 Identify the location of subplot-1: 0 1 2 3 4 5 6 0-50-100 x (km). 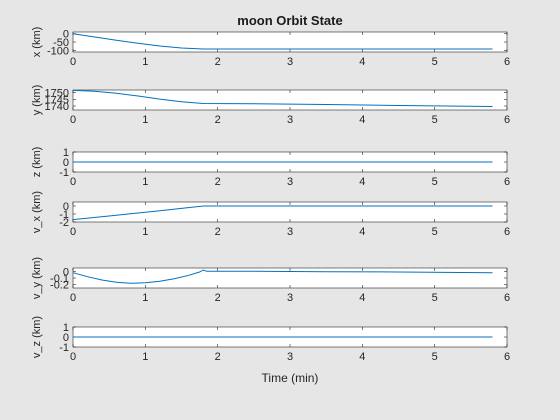
(270, 47).